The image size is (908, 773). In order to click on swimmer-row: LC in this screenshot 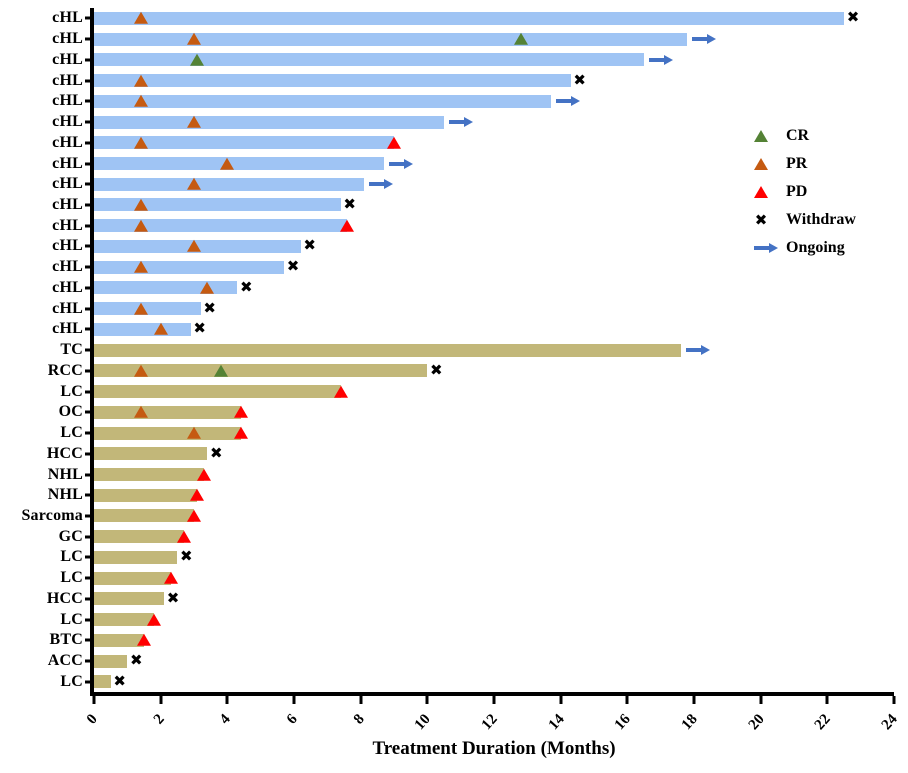, I will do `click(447, 391)`.